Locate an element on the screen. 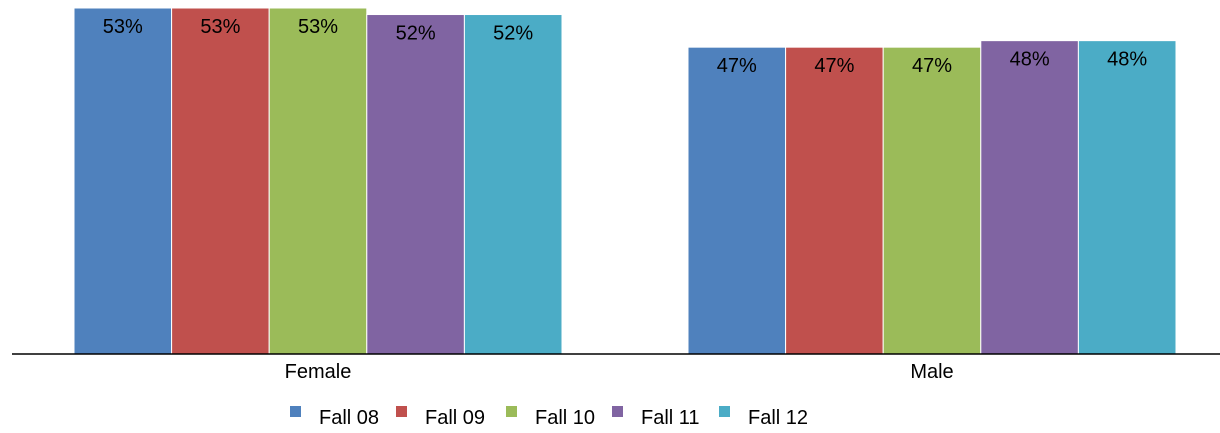 This screenshot has width=1220, height=433. legend-label: Fall 11 is located at coordinates (670, 418).